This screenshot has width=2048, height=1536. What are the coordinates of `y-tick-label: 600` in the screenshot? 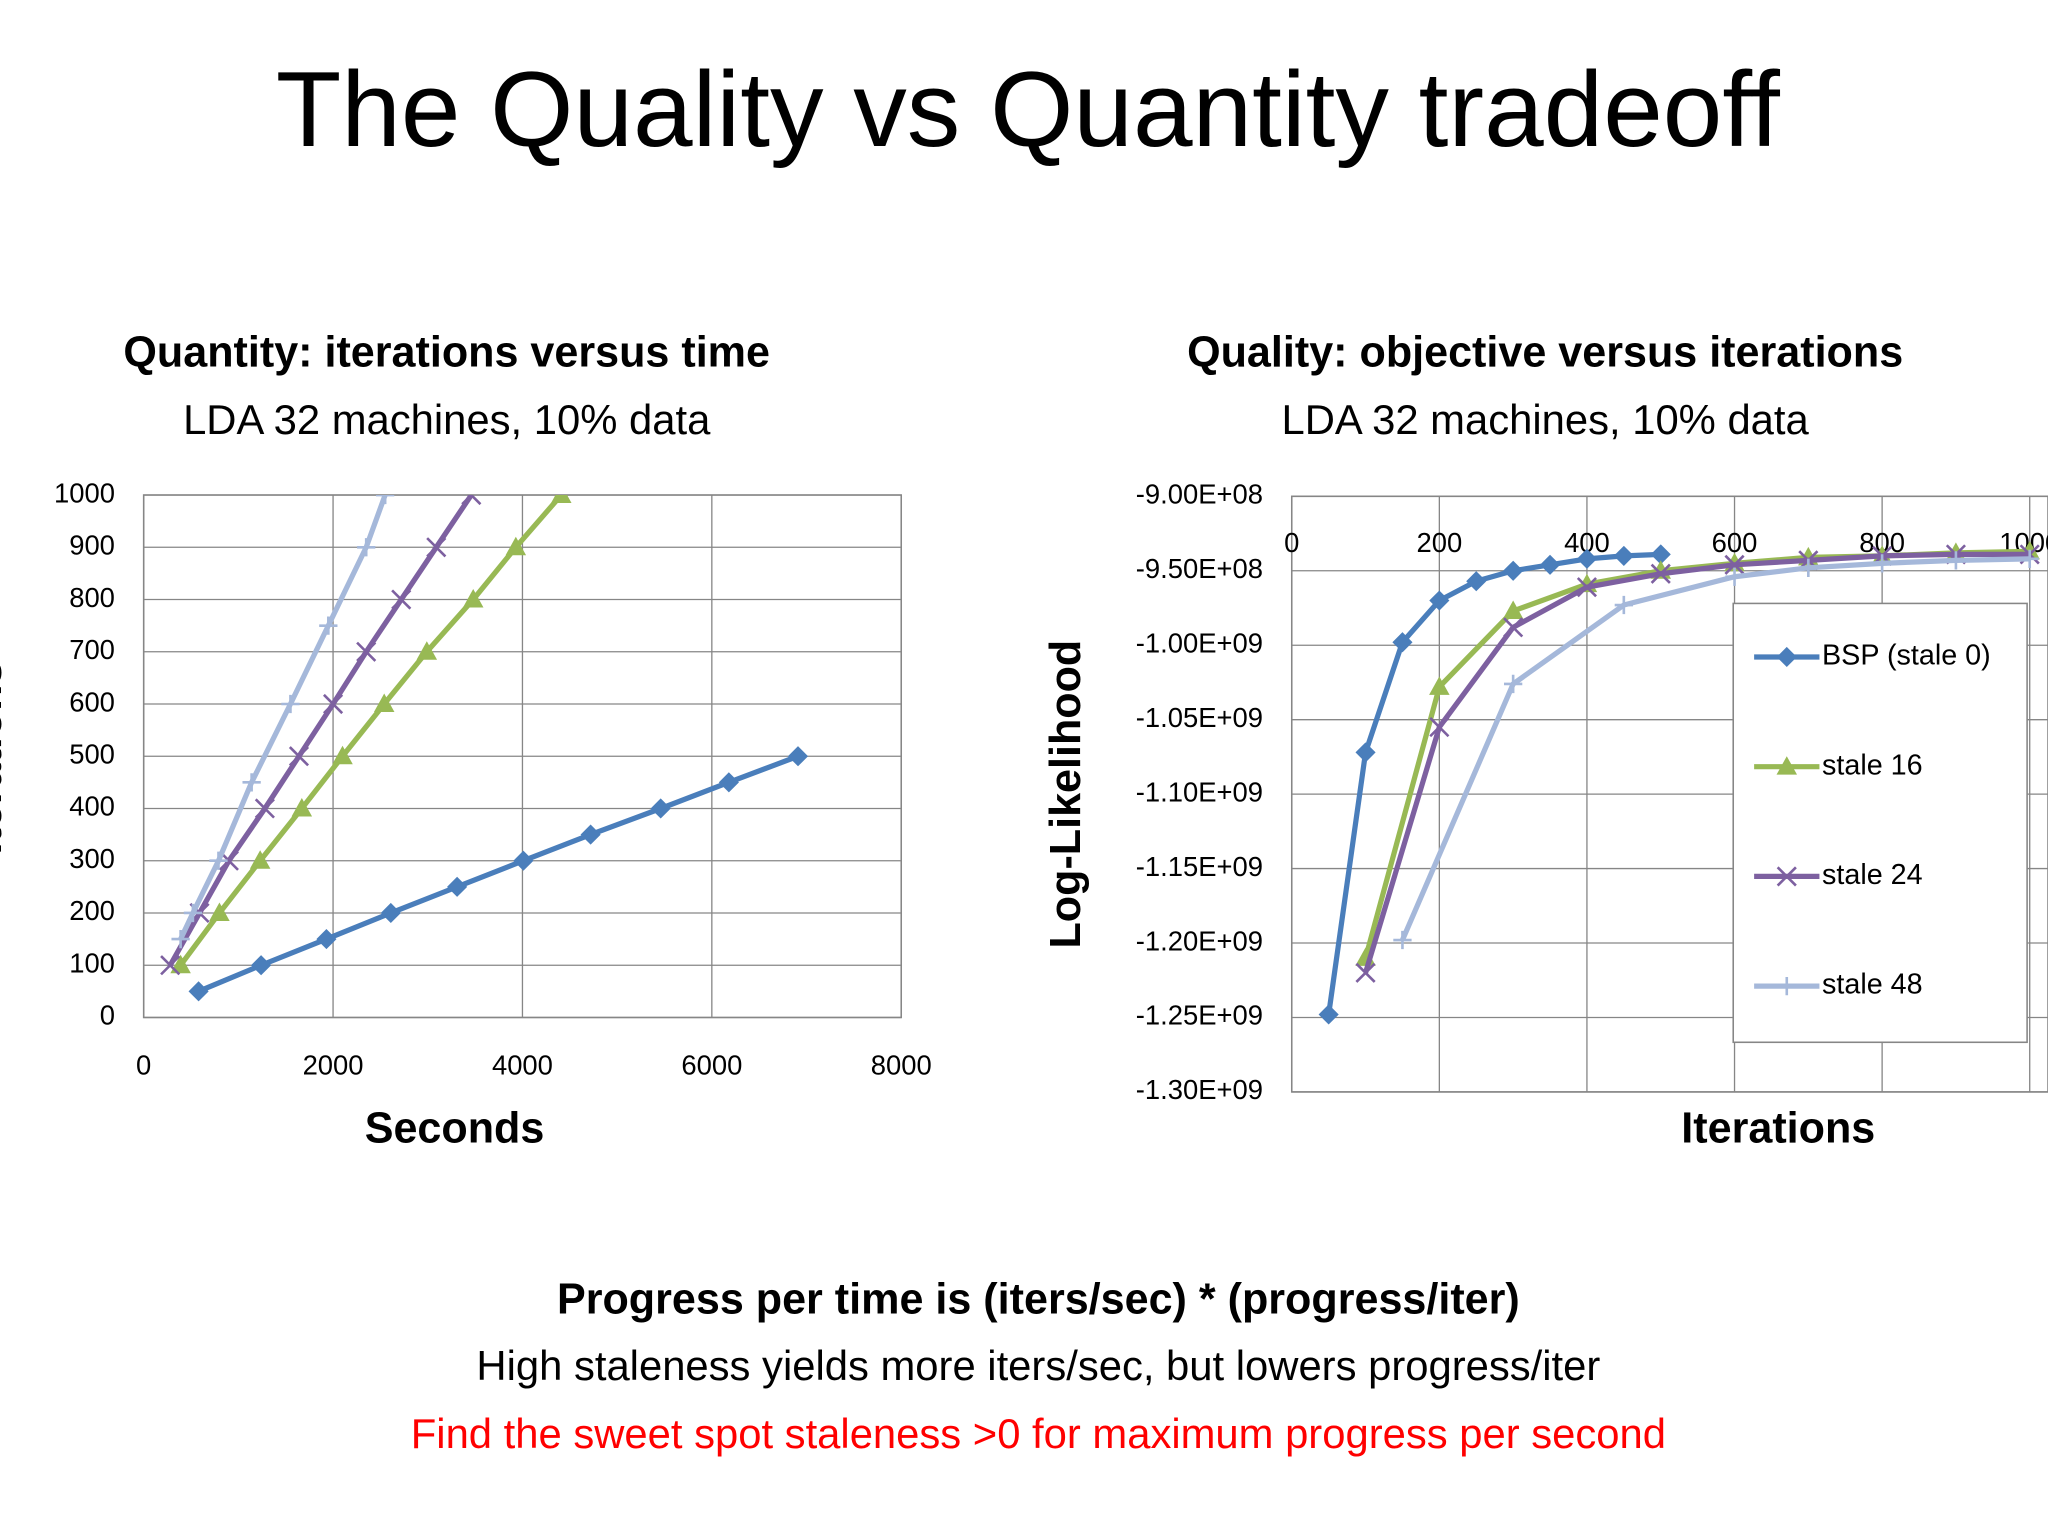 It's located at (92, 701).